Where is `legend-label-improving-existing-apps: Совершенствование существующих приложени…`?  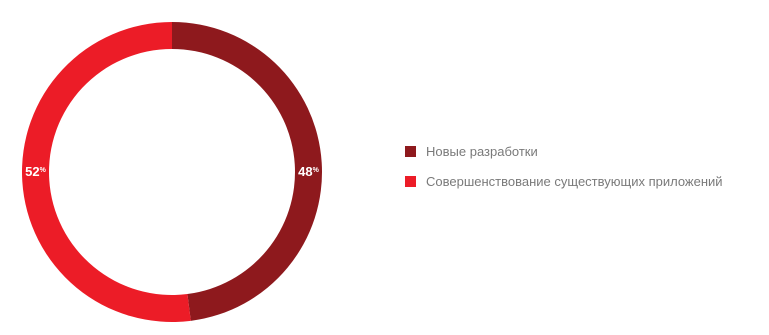 legend-label-improving-existing-apps: Совершенствование существующих приложени… is located at coordinates (574, 181).